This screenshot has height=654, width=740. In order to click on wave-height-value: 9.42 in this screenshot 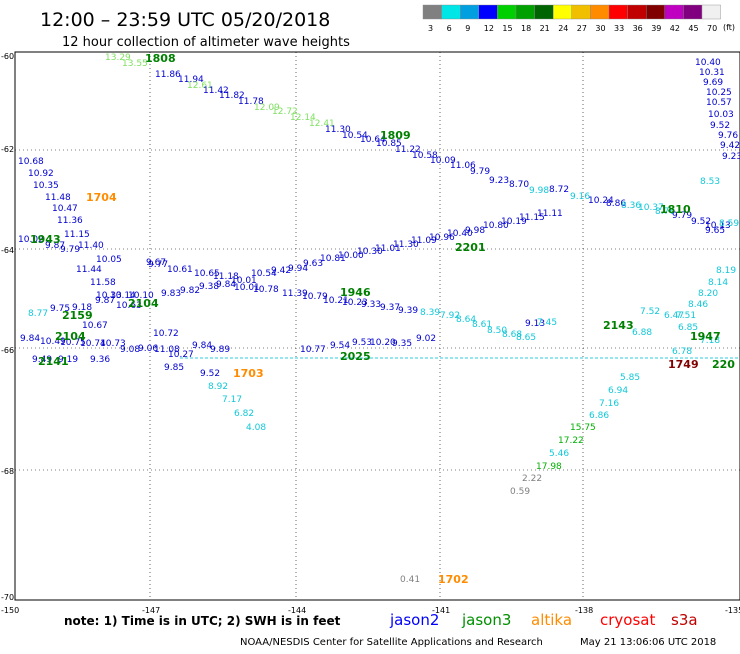, I will do `click(281, 271)`.